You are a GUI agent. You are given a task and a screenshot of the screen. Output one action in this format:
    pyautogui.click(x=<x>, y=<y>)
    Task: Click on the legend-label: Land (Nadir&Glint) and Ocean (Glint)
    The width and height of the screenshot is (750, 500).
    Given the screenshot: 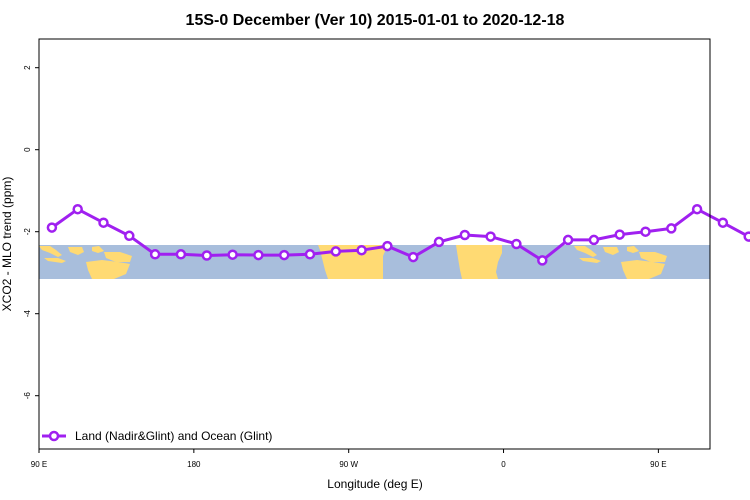 What is the action you would take?
    pyautogui.click(x=173, y=436)
    